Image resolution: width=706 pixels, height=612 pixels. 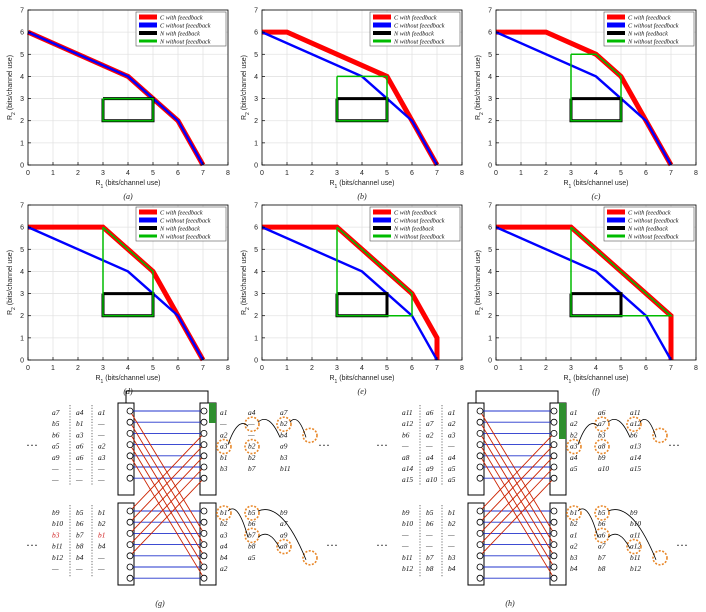 I want to click on top-col-2-symbol: a3, so click(x=102, y=457).